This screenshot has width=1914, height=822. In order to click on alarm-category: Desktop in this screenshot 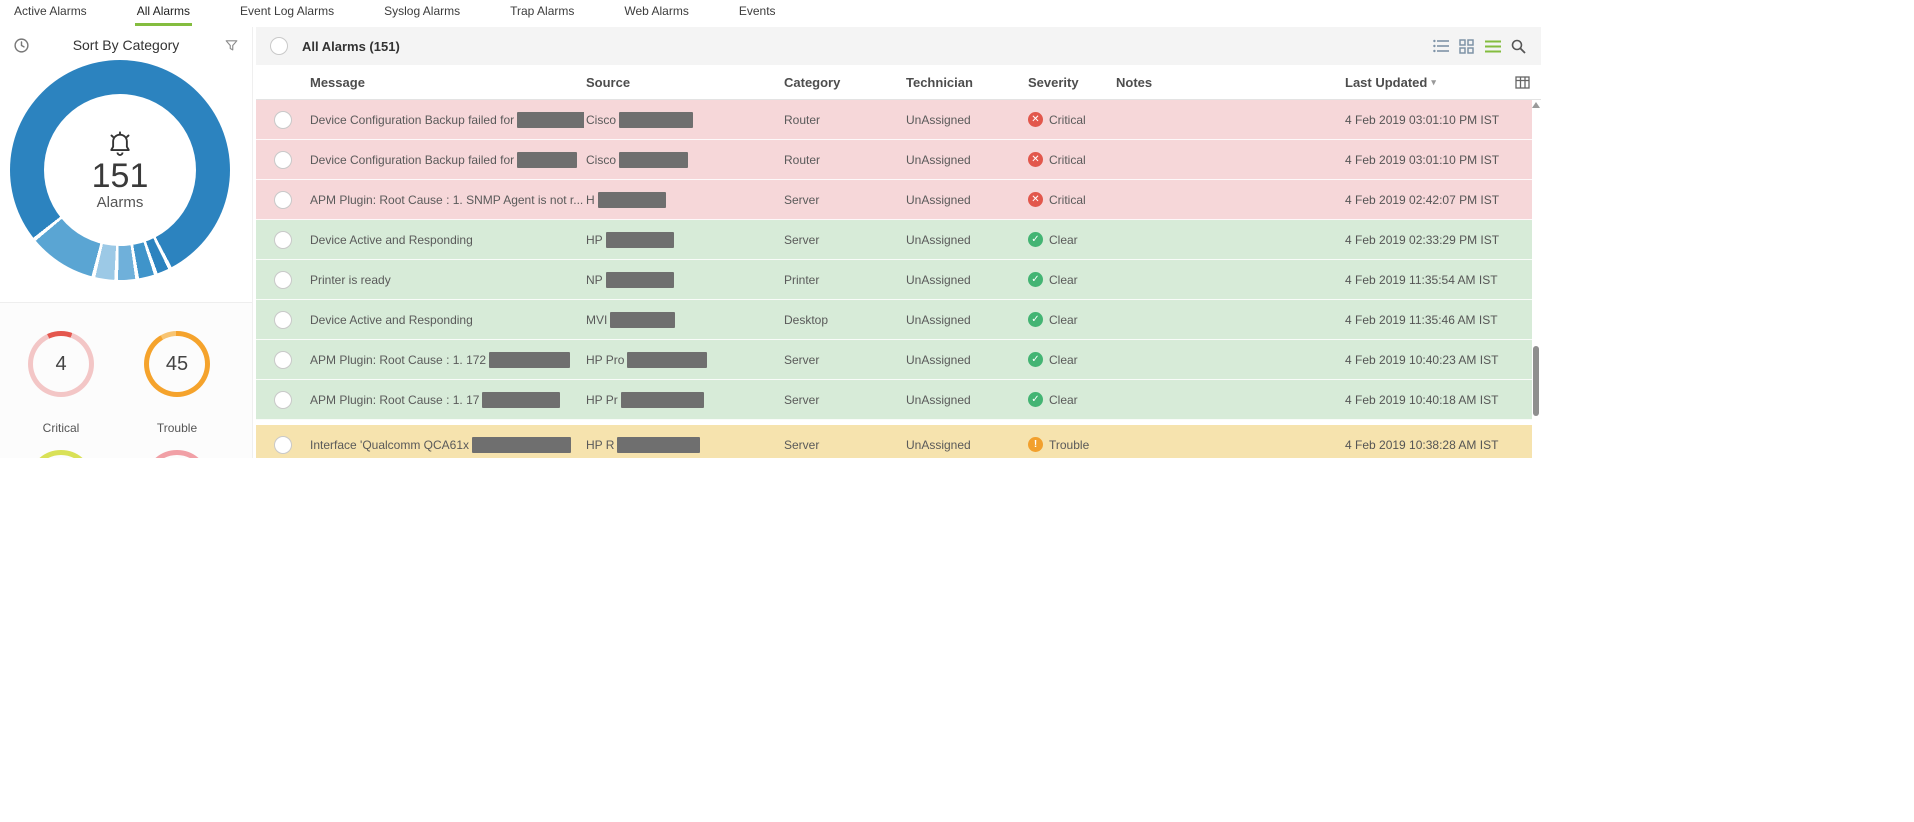, I will do `click(806, 319)`.